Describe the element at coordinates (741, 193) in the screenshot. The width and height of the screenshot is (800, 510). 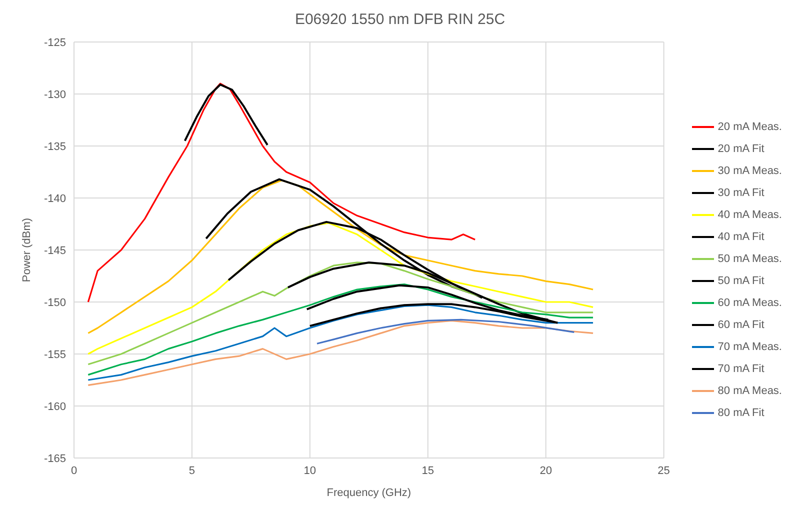
I see `legend-label: 30 mA Fit` at that location.